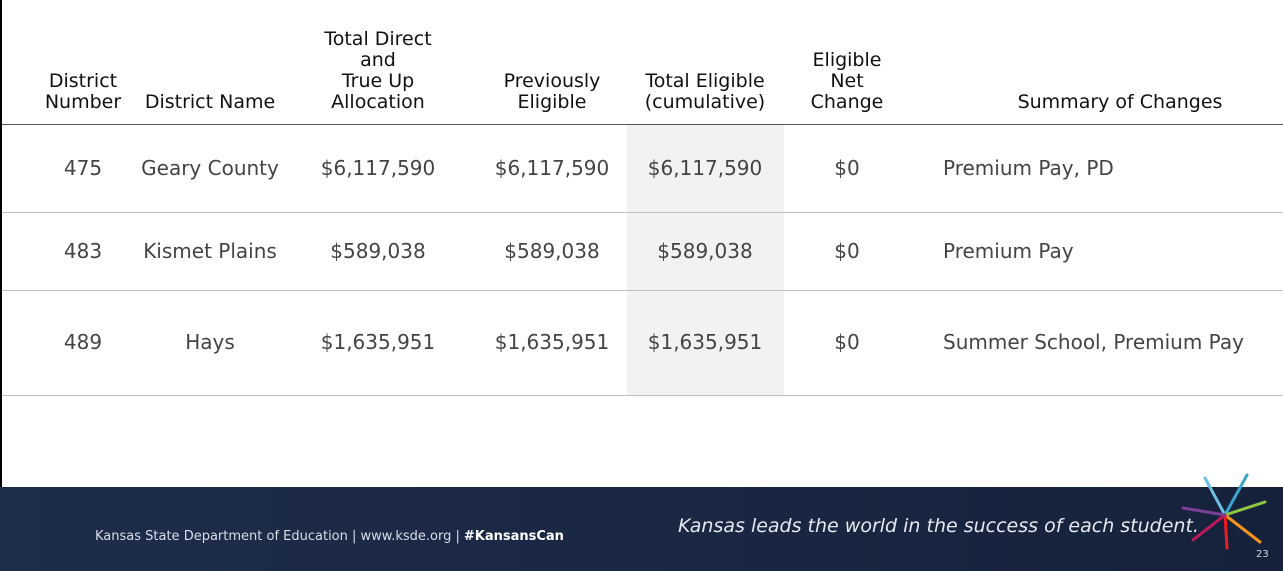 The width and height of the screenshot is (1283, 571). What do you see at coordinates (641, 529) in the screenshot?
I see `footer` at bounding box center [641, 529].